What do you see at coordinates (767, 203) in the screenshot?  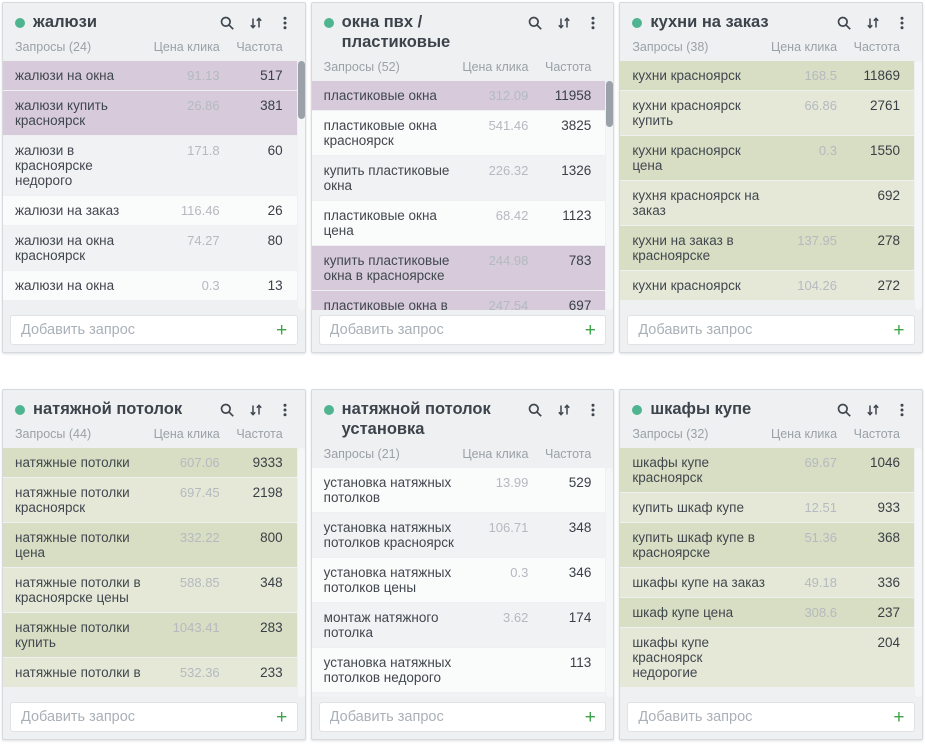 I see `table-row: кухня красноярск на заказ 692` at bounding box center [767, 203].